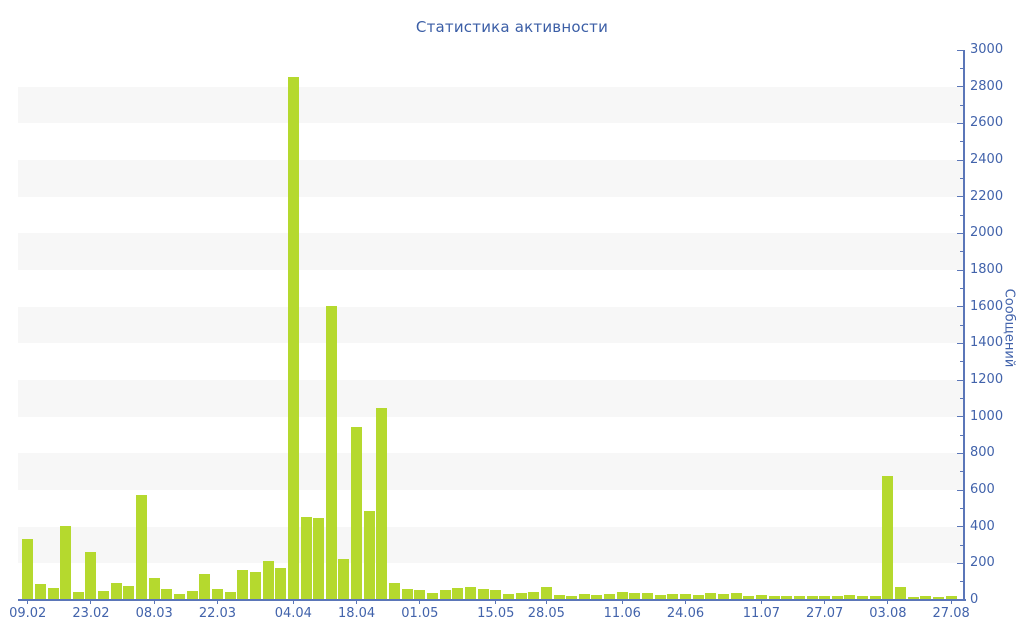  Describe the element at coordinates (987, 123) in the screenshot. I see `y-tick-label: 2600` at that location.